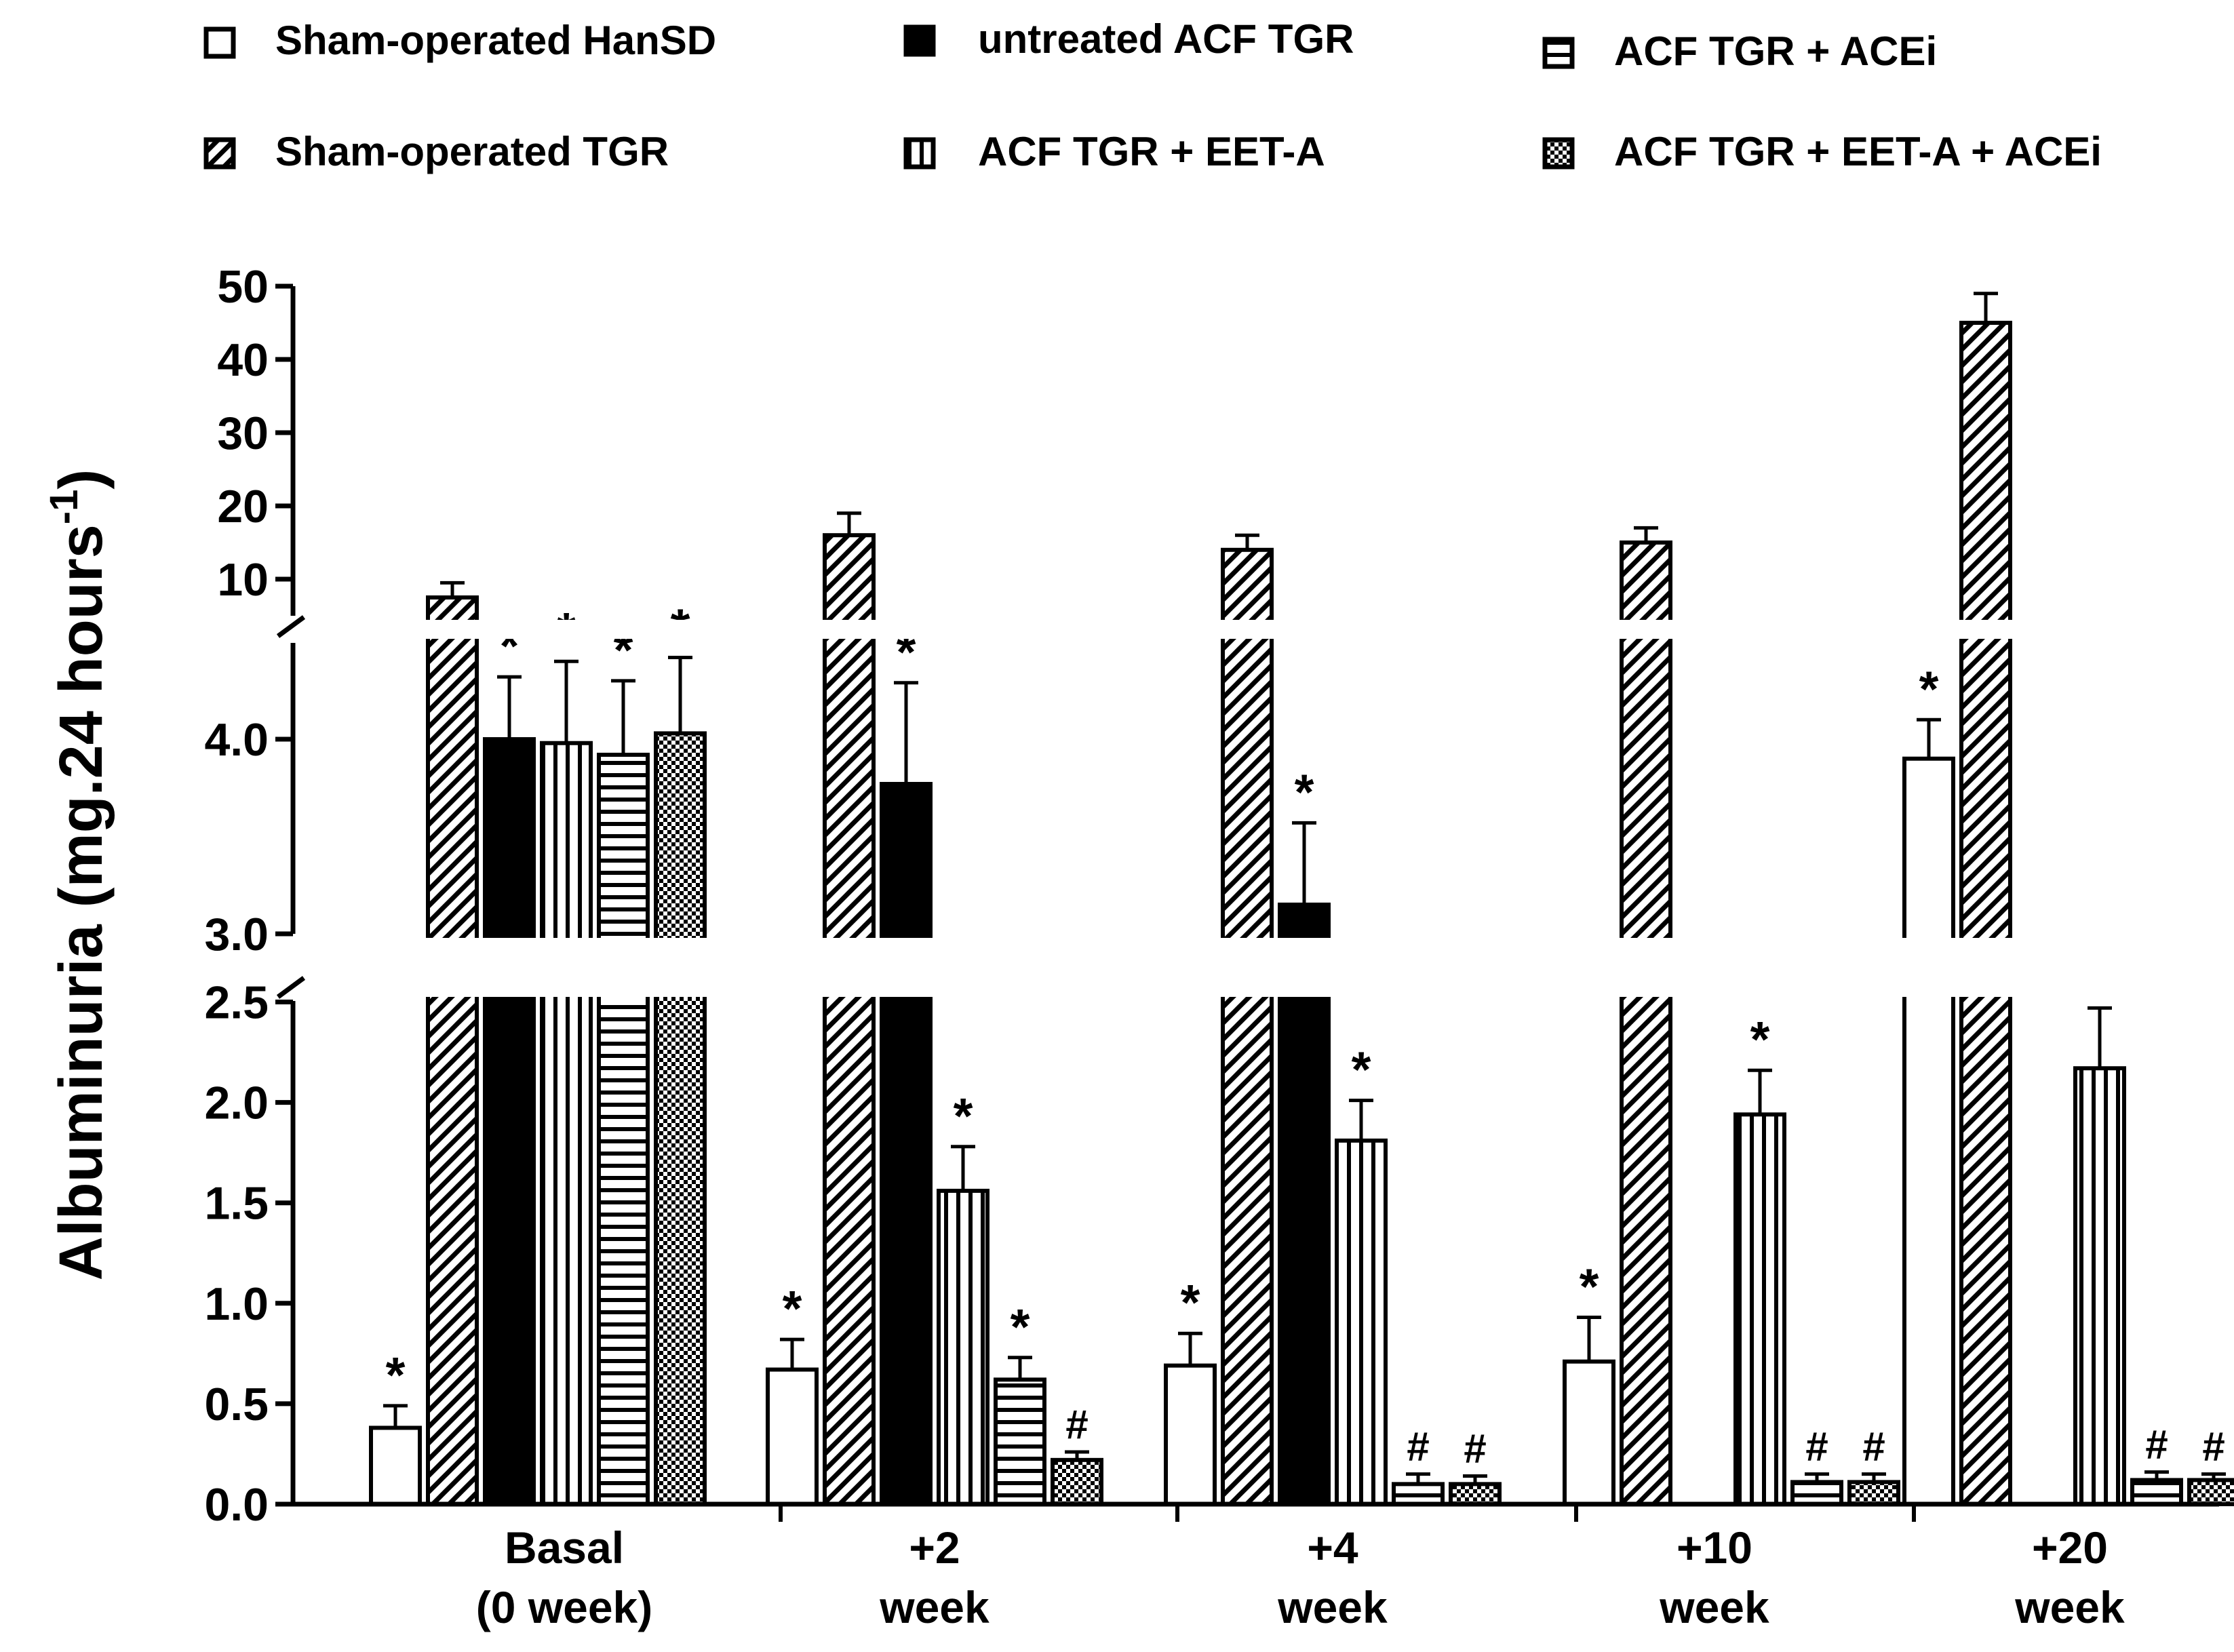 This screenshot has width=2234, height=1652. Describe the element at coordinates (1822, 151) in the screenshot. I see `legend-entry-acf-eeta-acei: ACF TGR + EET-A + ACEi` at that location.